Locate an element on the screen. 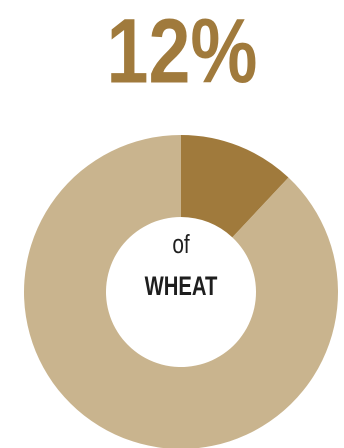 This screenshot has width=344, height=448. center-text: WHEAT is located at coordinates (181, 286).